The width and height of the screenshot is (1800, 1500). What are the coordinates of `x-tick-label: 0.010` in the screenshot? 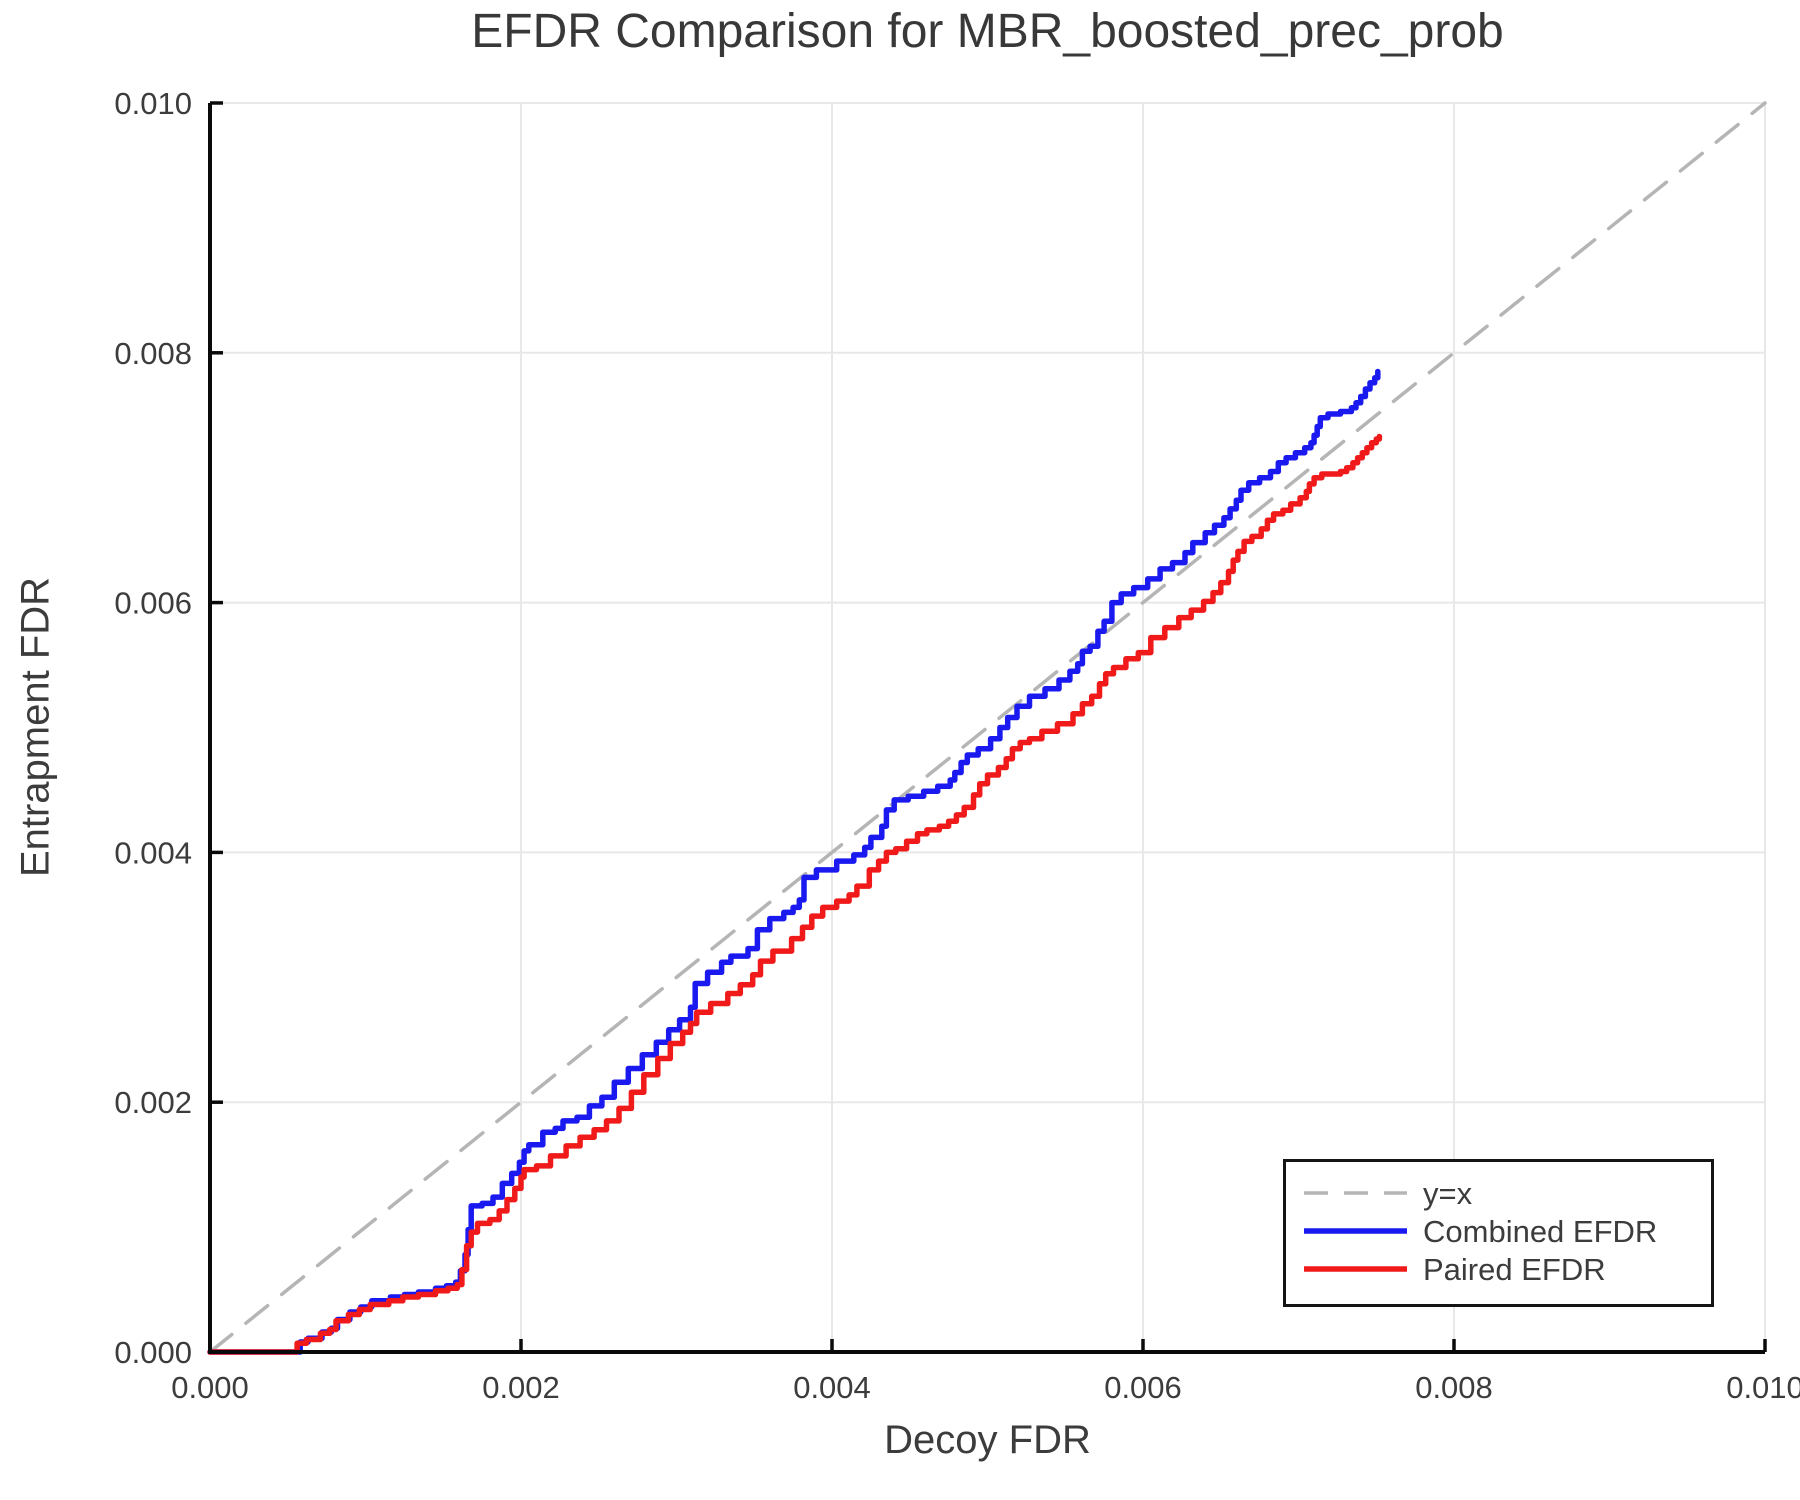 It's located at (1763, 1387).